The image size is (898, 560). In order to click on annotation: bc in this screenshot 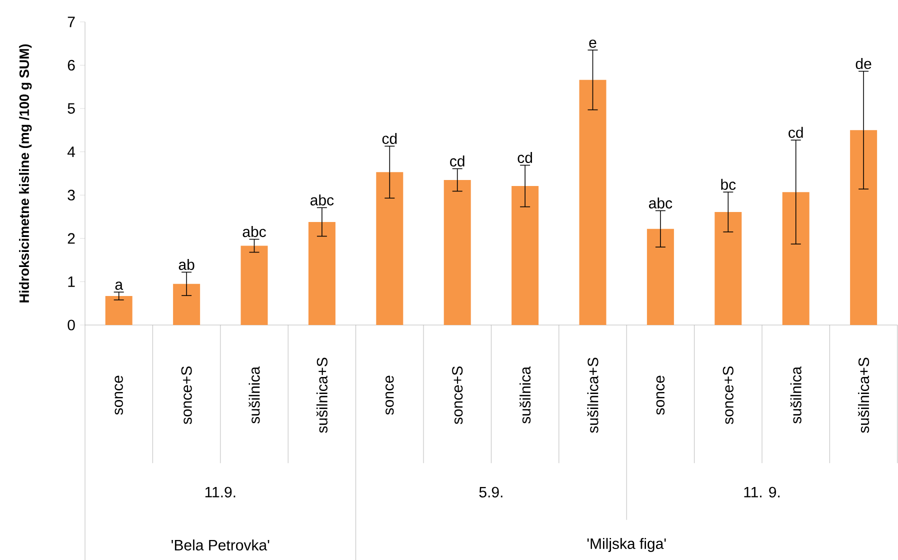, I will do `click(728, 184)`.